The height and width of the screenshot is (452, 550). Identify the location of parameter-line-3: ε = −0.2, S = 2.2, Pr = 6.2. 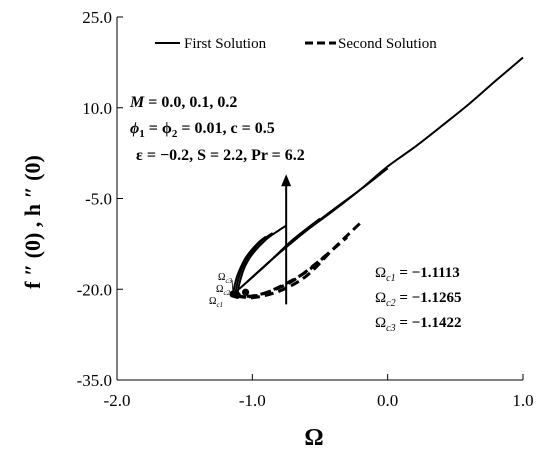
(220, 155).